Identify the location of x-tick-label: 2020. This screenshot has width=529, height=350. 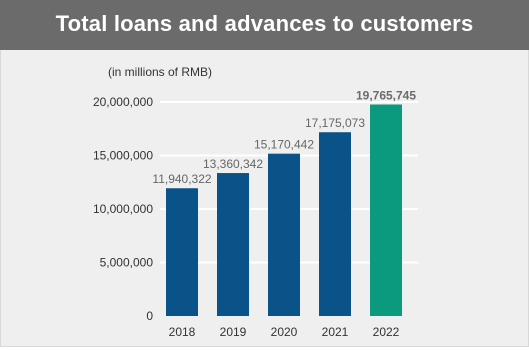
(284, 332).